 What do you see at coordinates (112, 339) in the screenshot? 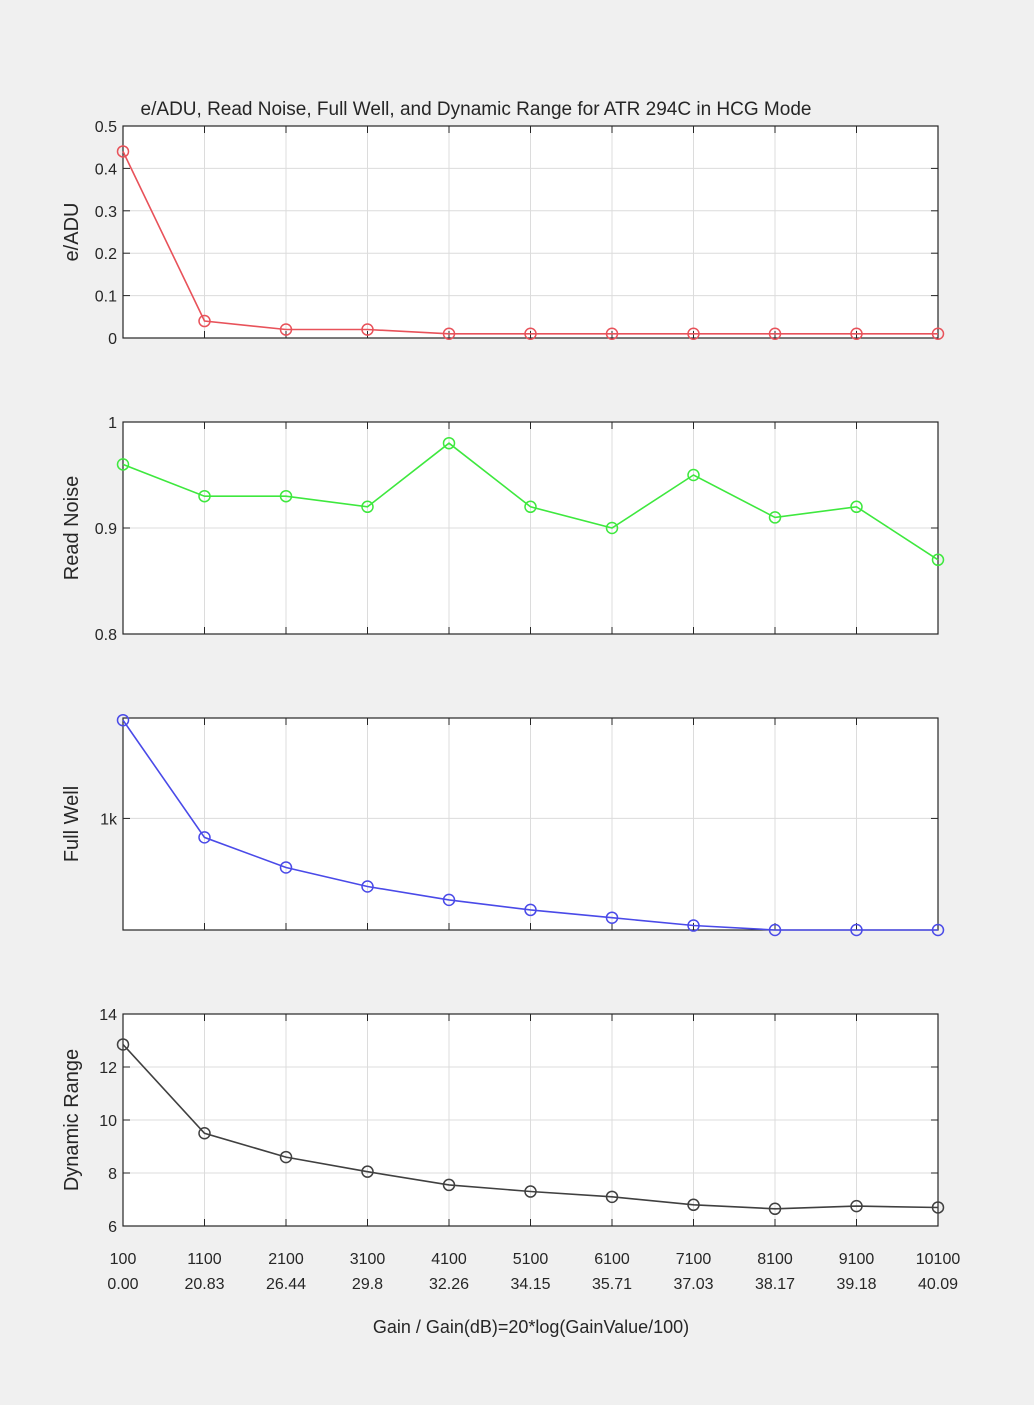
I see `y-tick-label: 0` at bounding box center [112, 339].